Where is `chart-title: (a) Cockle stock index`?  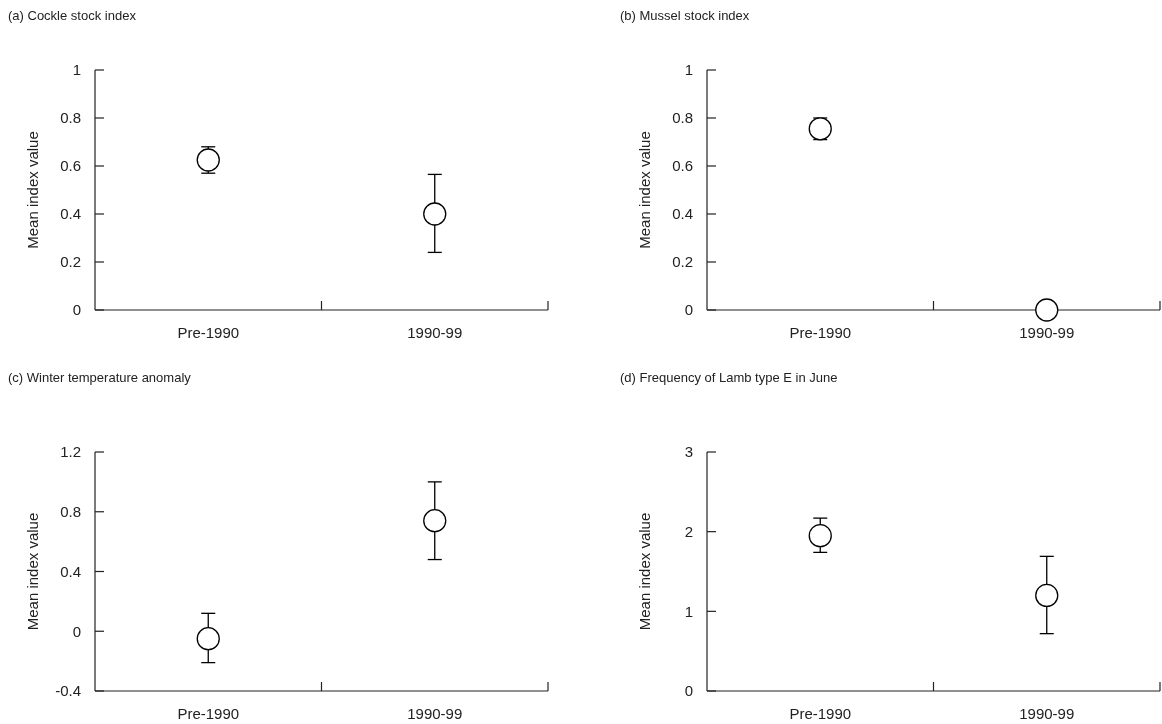
chart-title: (a) Cockle stock index is located at coordinates (72, 15).